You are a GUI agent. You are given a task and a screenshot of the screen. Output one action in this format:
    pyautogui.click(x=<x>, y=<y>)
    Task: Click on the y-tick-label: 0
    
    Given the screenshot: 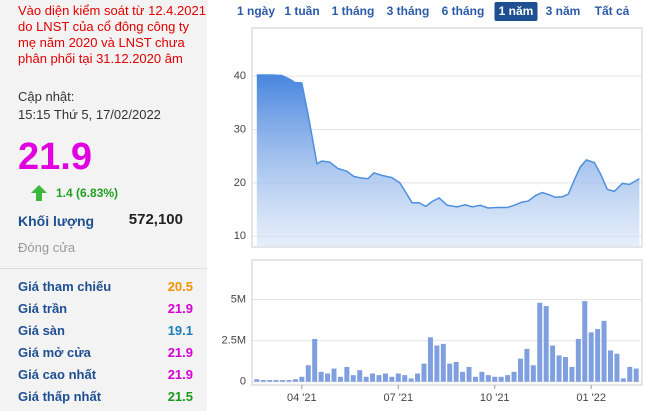 What is the action you would take?
    pyautogui.click(x=243, y=382)
    